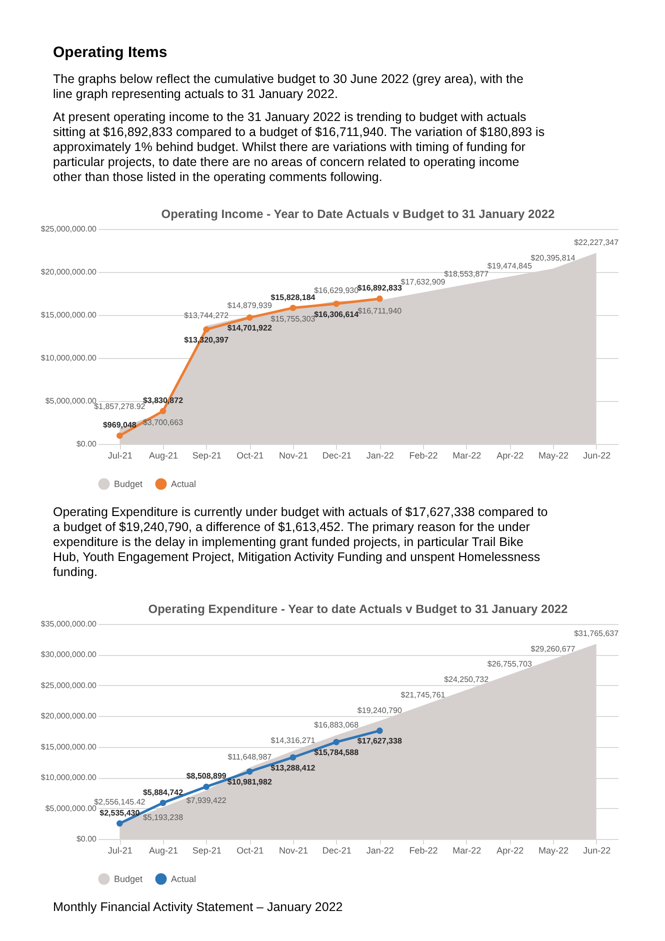 The image size is (665, 941). What do you see at coordinates (163, 817) in the screenshot?
I see `data-label: $5,193,238` at bounding box center [163, 817].